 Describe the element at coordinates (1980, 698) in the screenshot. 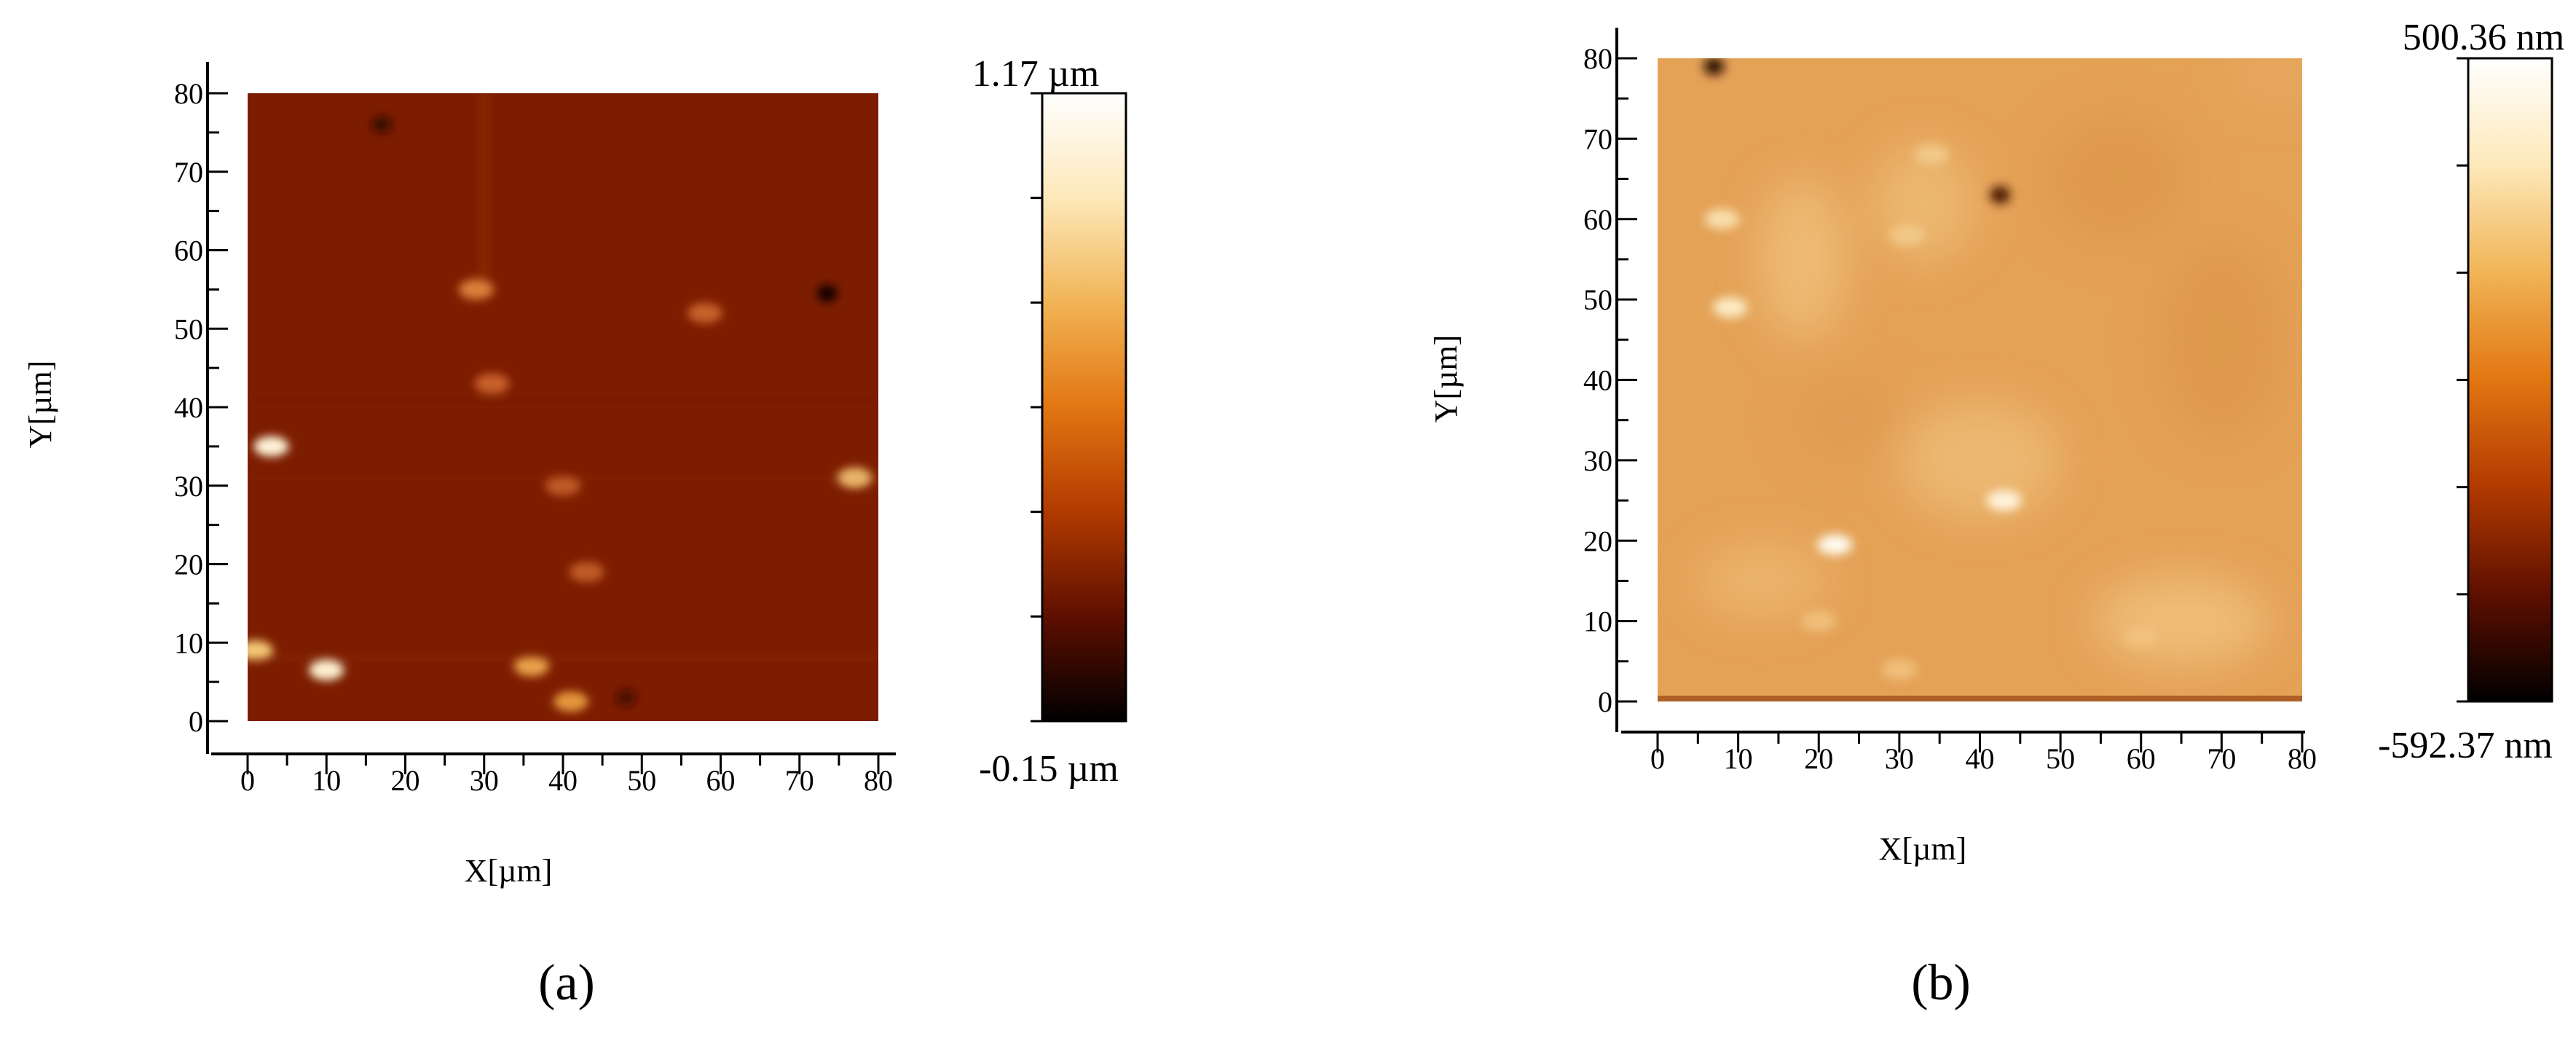

I see `panel-b-bottom-edge` at that location.